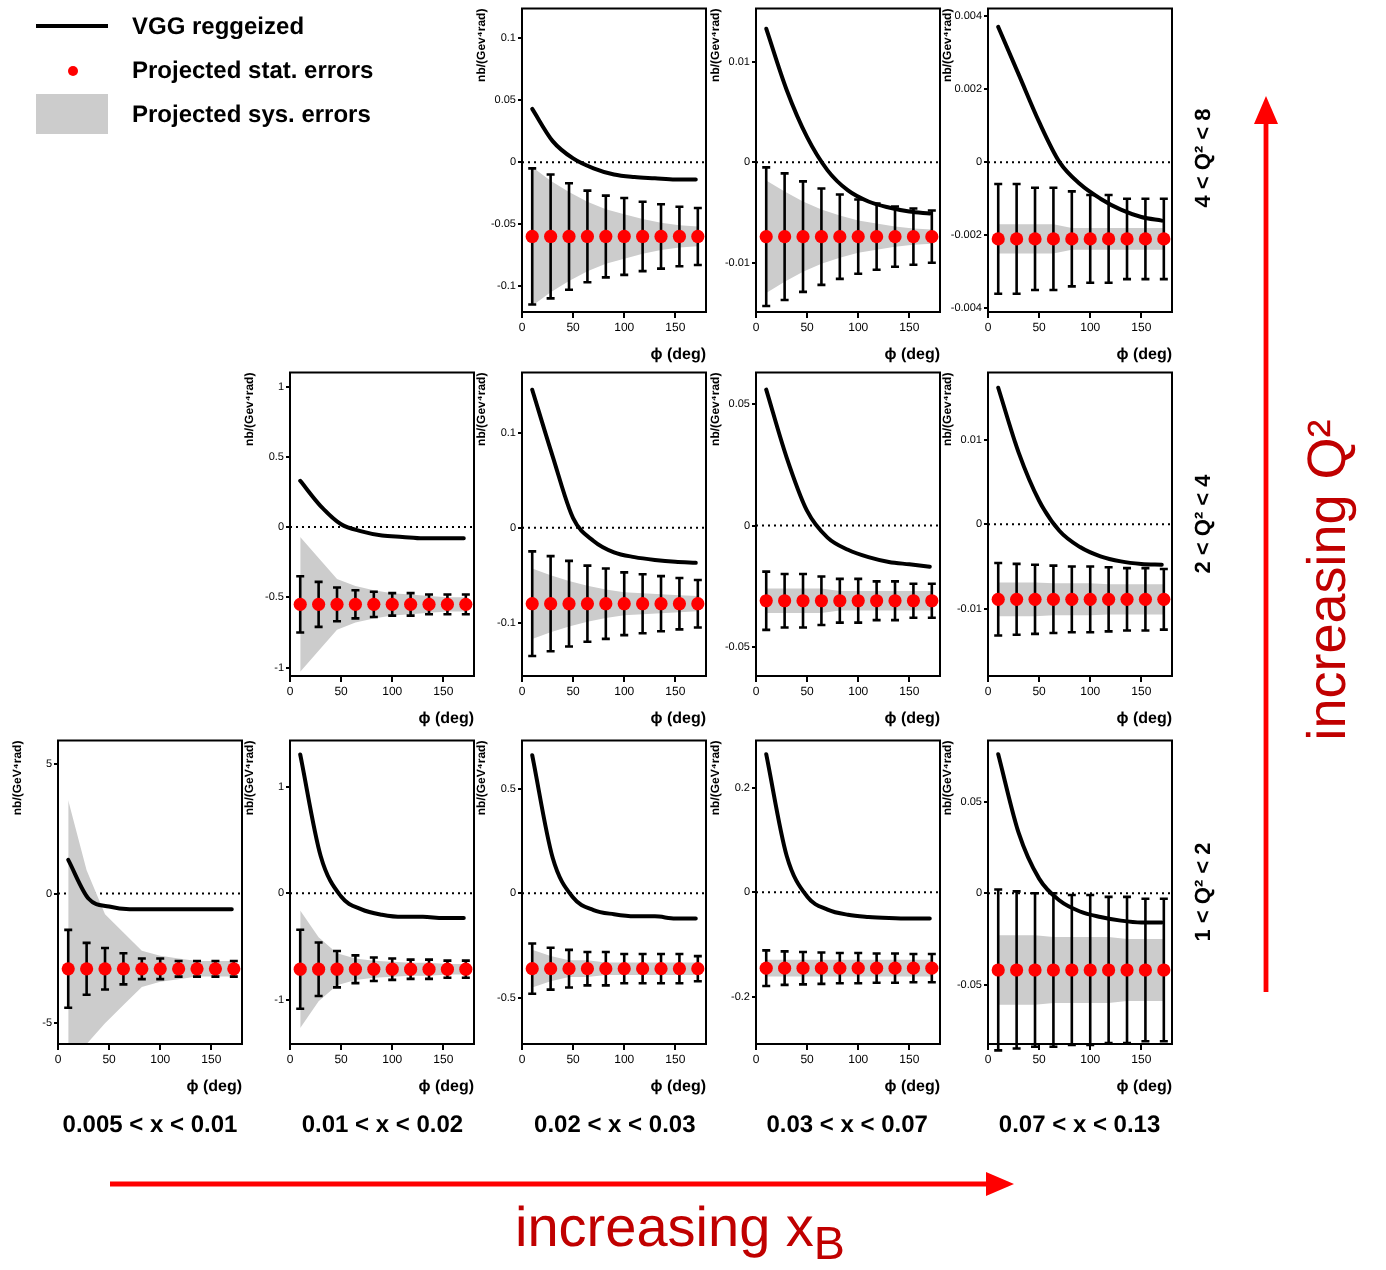  Describe the element at coordinates (382, 1124) in the screenshot. I see `text: 0.01 < x < 0.02` at that location.